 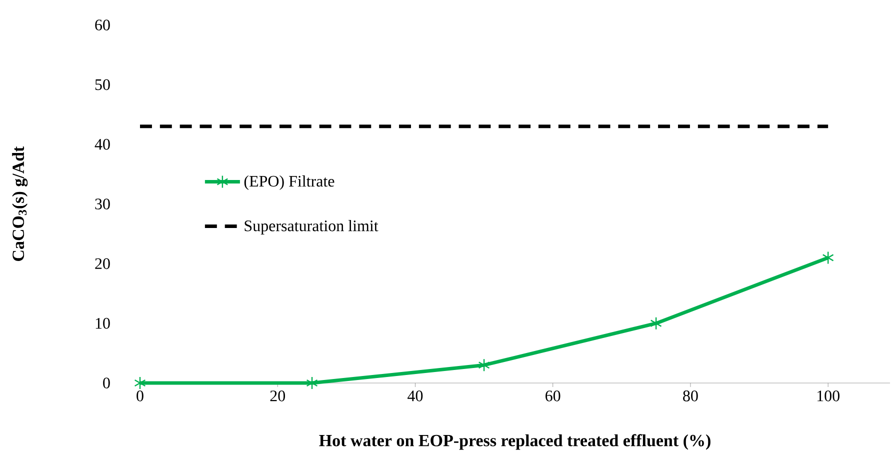 What do you see at coordinates (289, 182) in the screenshot?
I see `legend-label: (EPO) Filtrate` at bounding box center [289, 182].